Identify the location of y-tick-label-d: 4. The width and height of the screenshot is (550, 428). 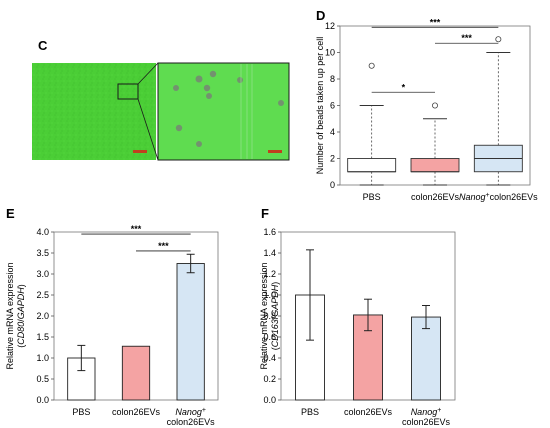
(332, 132).